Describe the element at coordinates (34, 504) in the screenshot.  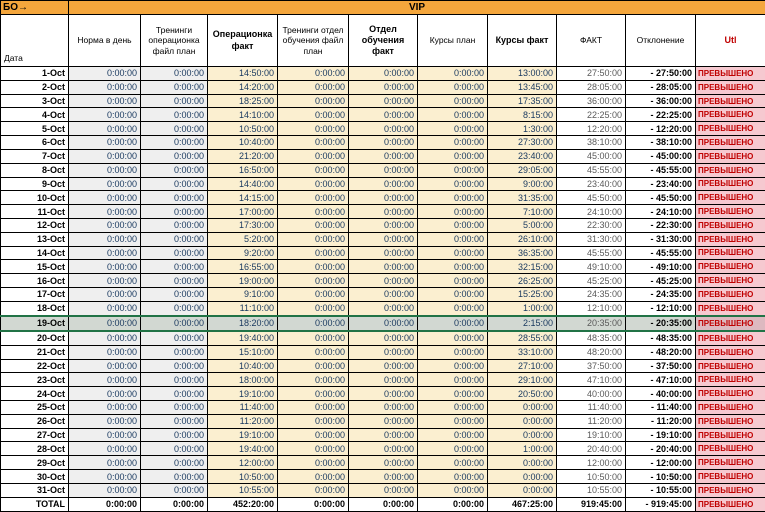
I see `date-cell: TOTAL` at that location.